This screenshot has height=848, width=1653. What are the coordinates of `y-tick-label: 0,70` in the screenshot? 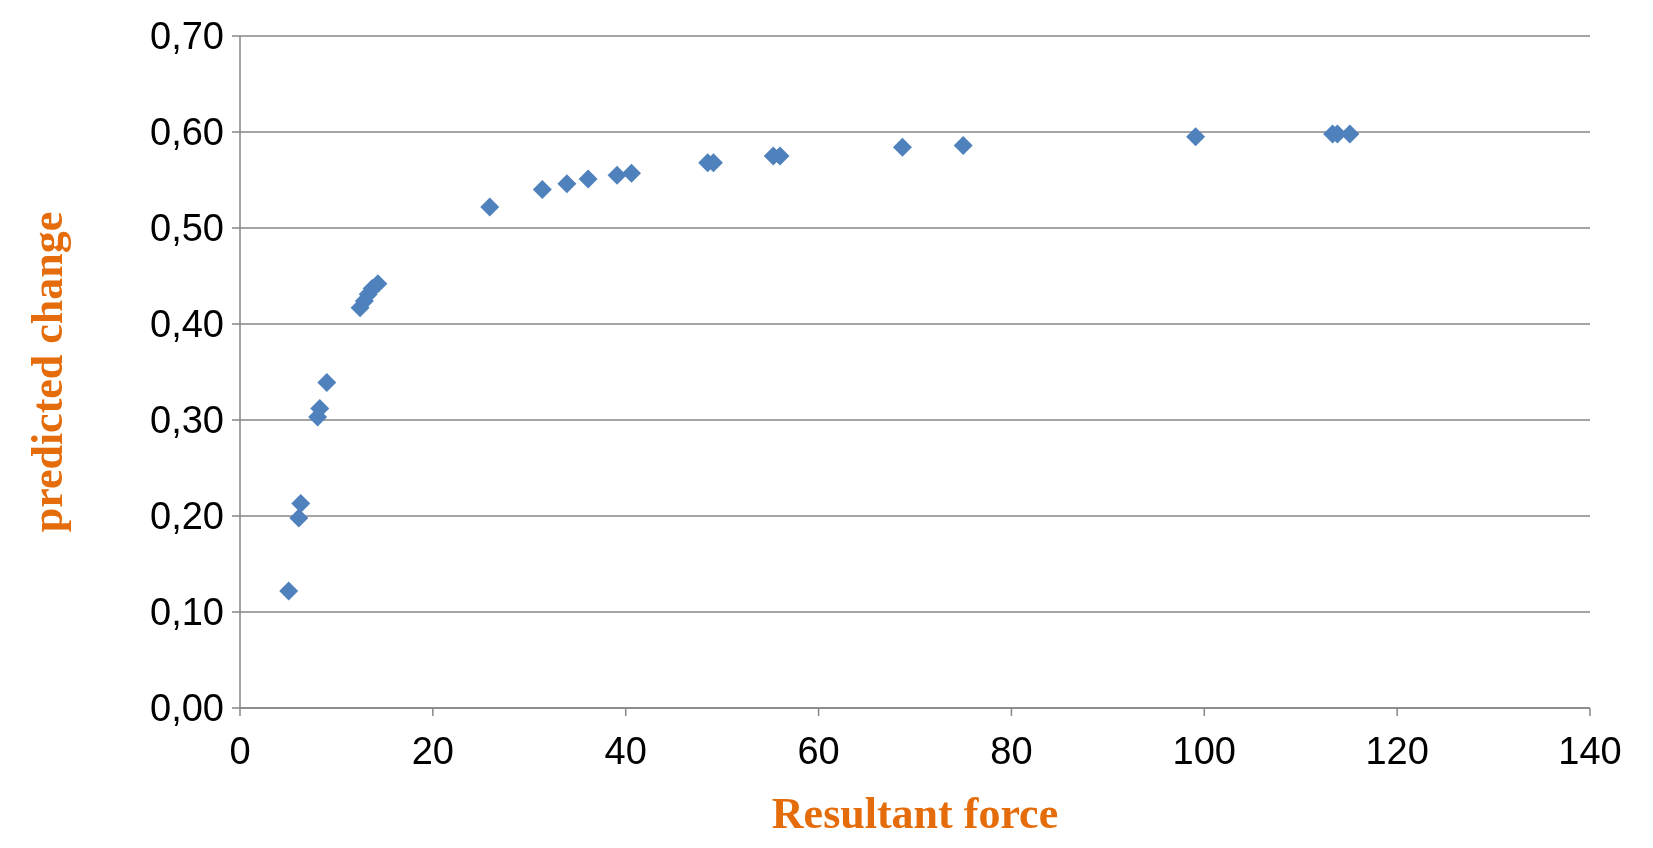 It's located at (187, 36).